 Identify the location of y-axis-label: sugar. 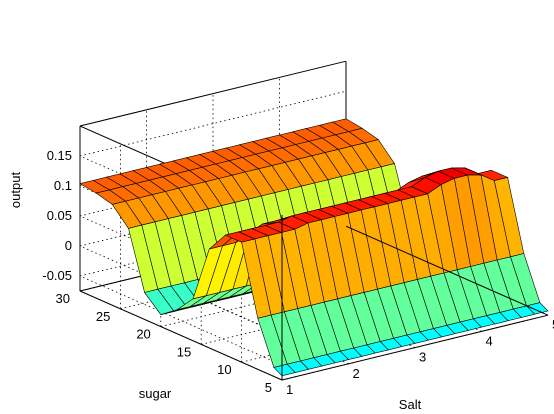
(155, 393).